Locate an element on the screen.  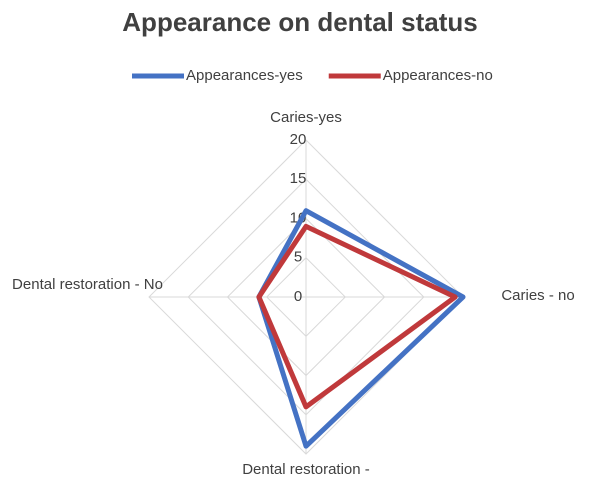
category-label: Dental restoration - No is located at coordinates (87, 284).